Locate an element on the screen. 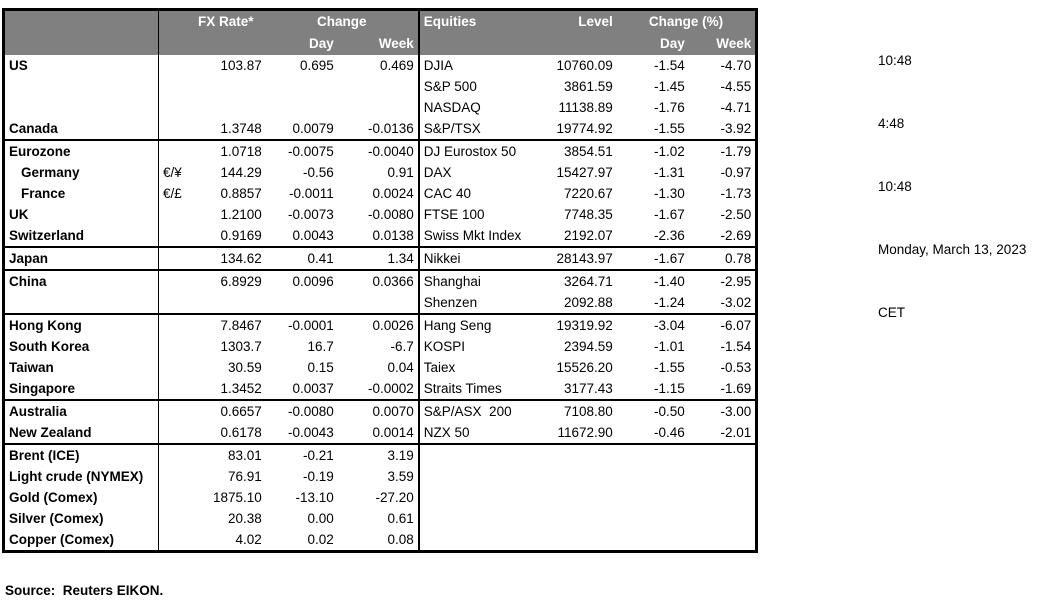  equity-change-week: -0.53 is located at coordinates (736, 367).